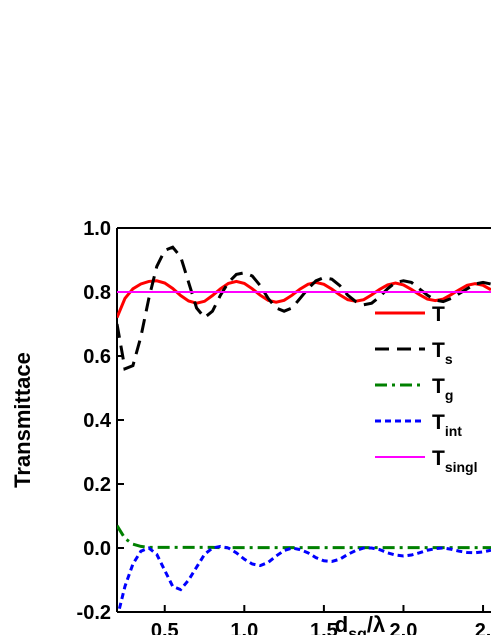  I want to click on x-tick-label: 1.0, so click(244, 627).